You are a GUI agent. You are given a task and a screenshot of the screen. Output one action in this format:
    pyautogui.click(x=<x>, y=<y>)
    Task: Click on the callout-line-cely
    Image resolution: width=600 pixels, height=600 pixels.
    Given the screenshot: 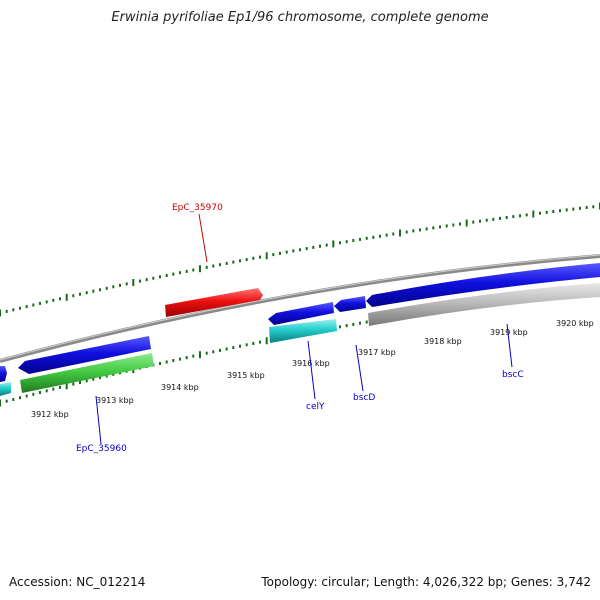 What is the action you would take?
    pyautogui.click(x=311, y=370)
    